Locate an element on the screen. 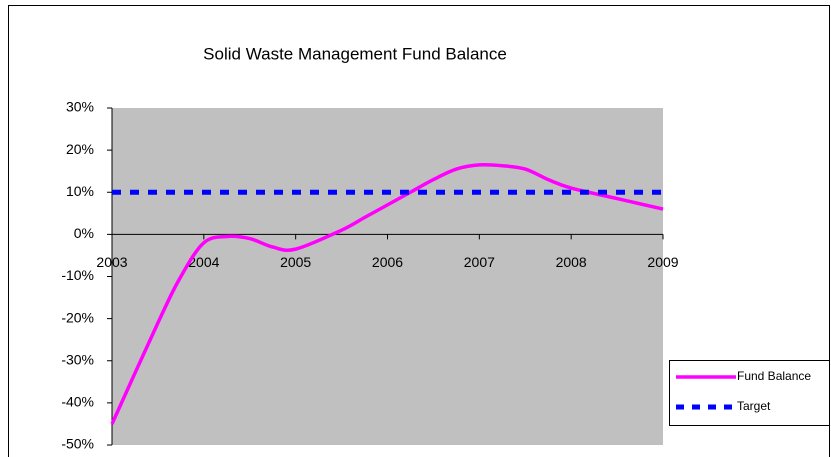 Image resolution: width=831 pixels, height=457 pixels. legend-label: Fund Balance is located at coordinates (774, 376).